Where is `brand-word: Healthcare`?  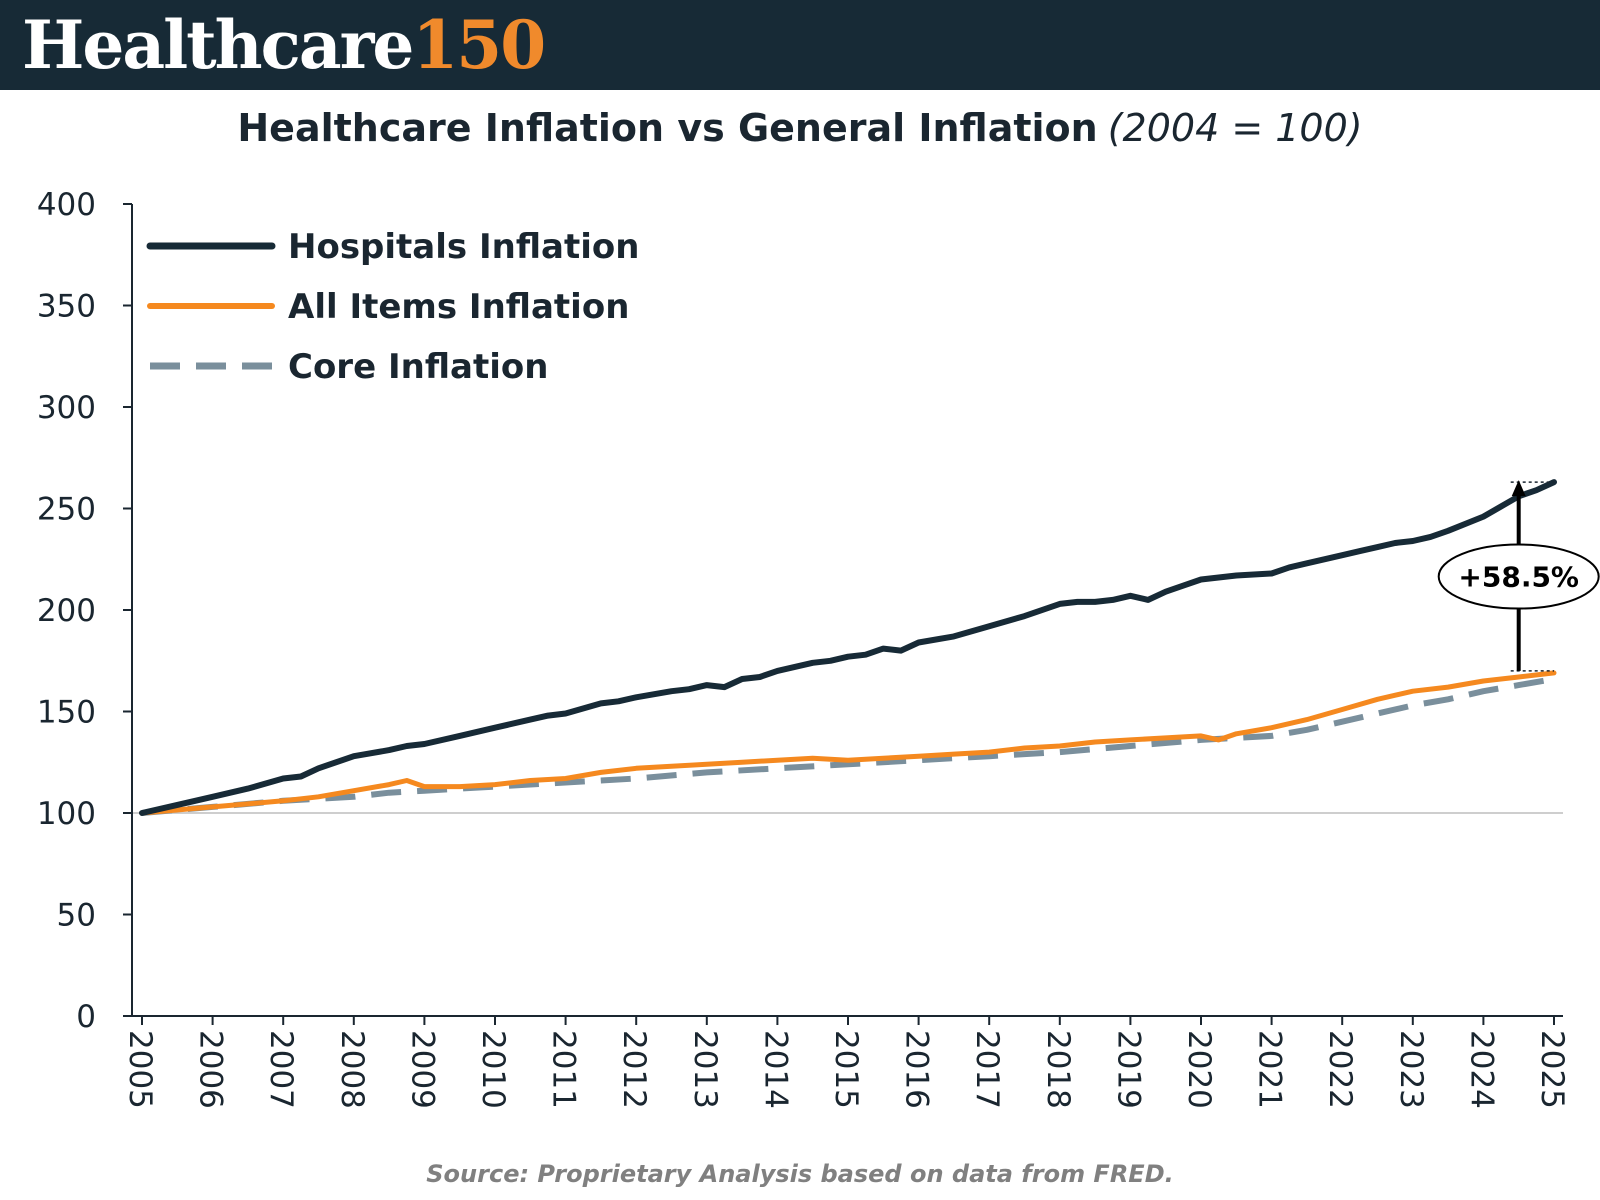
brand-word: Healthcare is located at coordinates (218, 45).